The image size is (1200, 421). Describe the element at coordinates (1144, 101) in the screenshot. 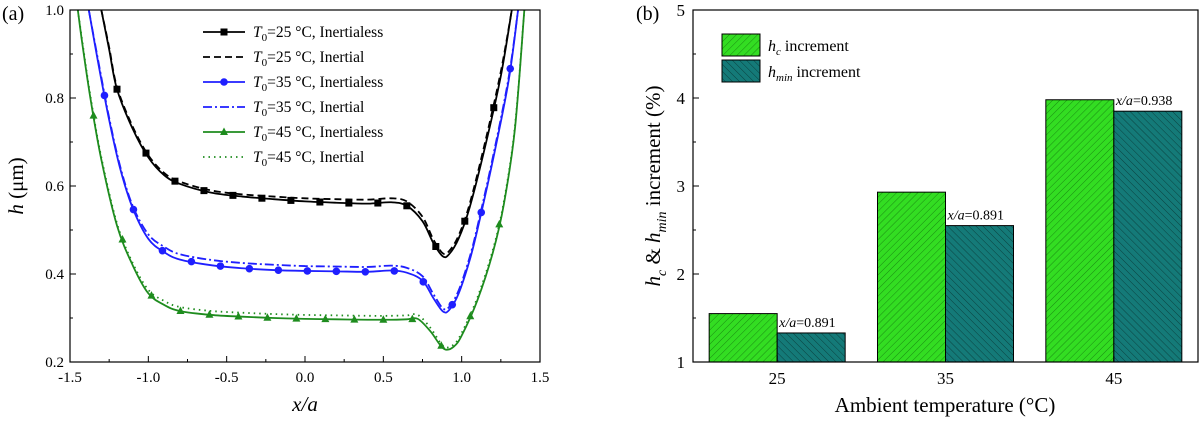

I see `bar-annotation: x/a=0.938` at that location.